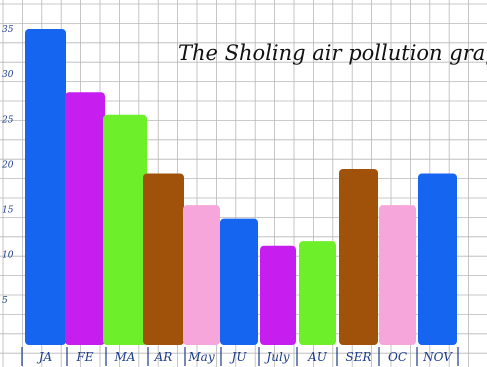  What do you see at coordinates (163, 259) in the screenshot?
I see `bar-ar` at bounding box center [163, 259].